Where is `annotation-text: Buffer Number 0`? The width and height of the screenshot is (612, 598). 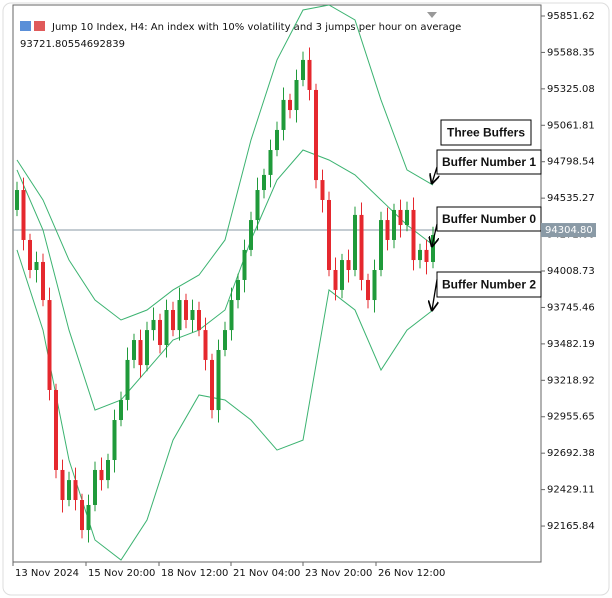 annotation-text: Buffer Number 0 is located at coordinates (489, 219).